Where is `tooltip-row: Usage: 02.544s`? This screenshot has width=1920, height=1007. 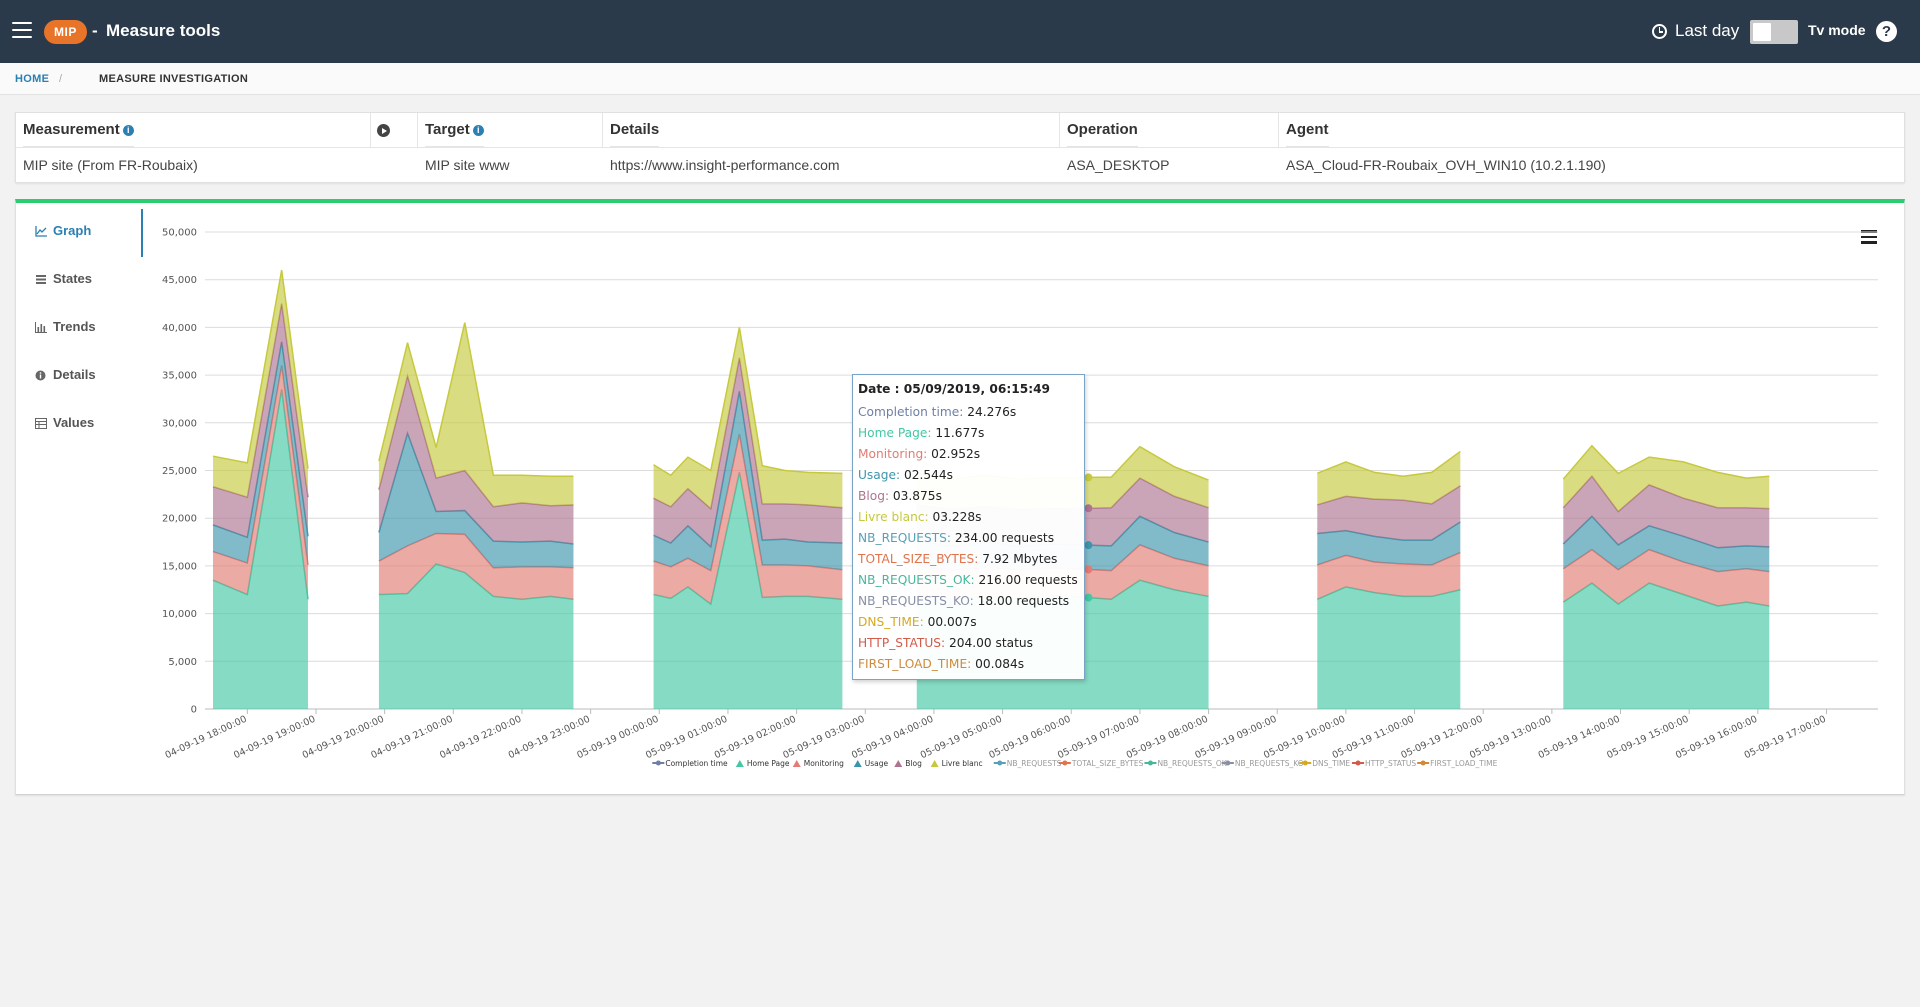 tooltip-row: Usage: 02.544s is located at coordinates (968, 475).